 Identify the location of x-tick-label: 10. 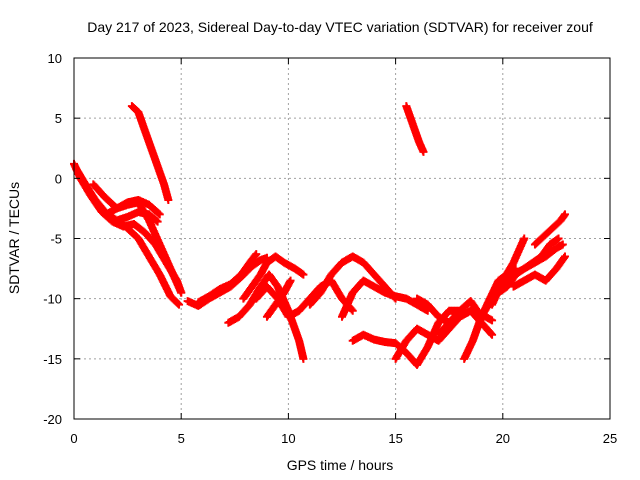
(288, 438).